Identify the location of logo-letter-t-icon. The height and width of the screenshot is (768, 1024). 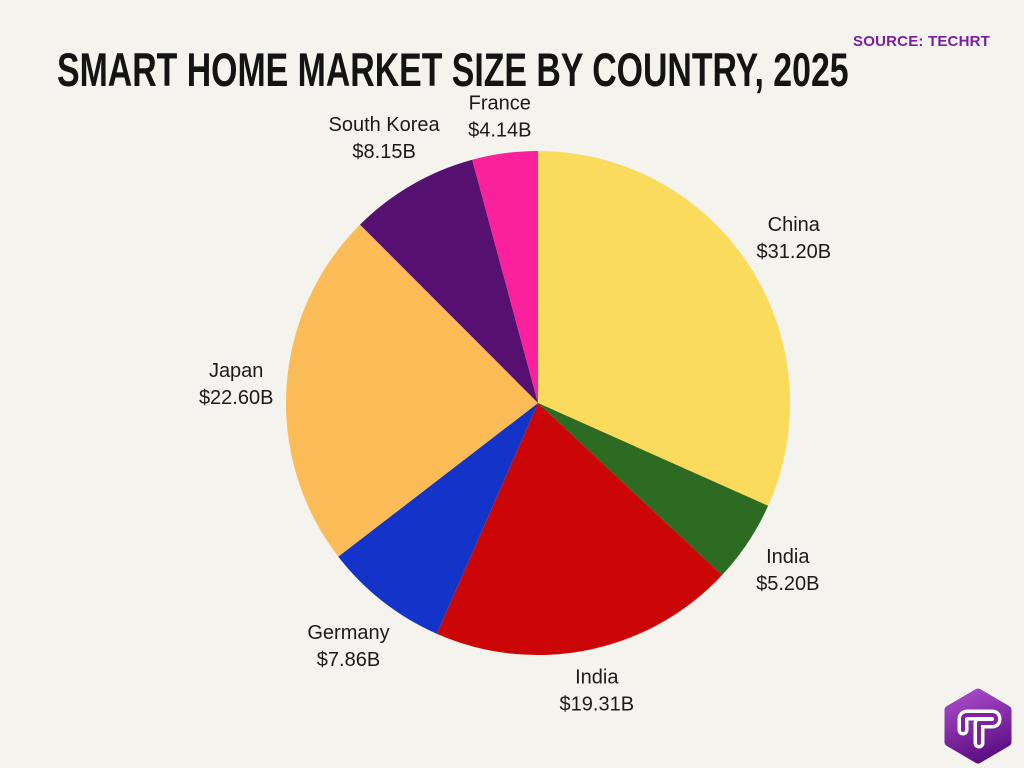
(979, 729).